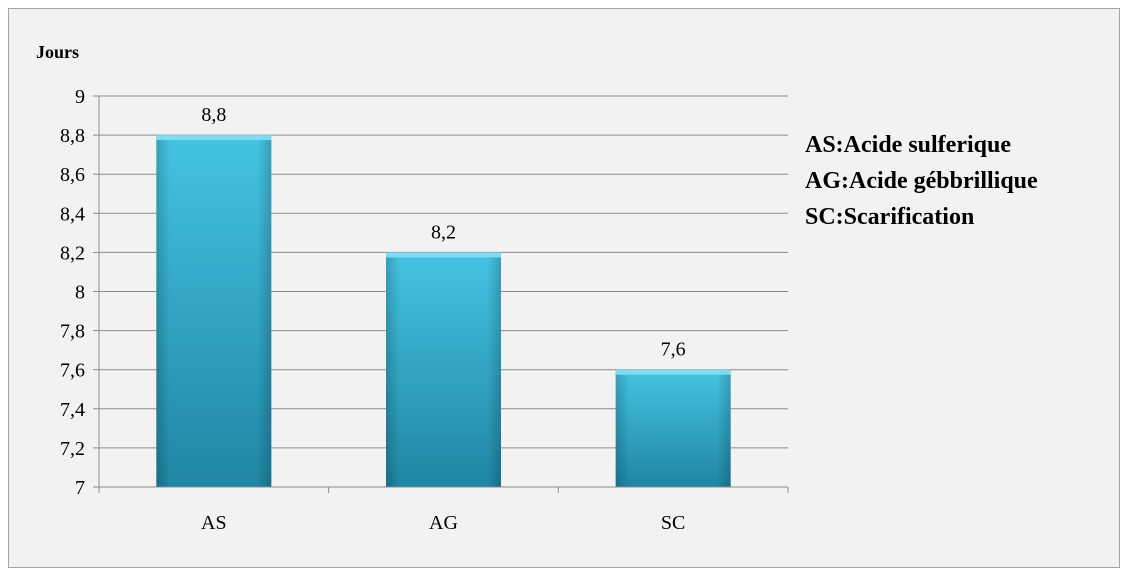  I want to click on y-axis-label: Jours, so click(57, 52).